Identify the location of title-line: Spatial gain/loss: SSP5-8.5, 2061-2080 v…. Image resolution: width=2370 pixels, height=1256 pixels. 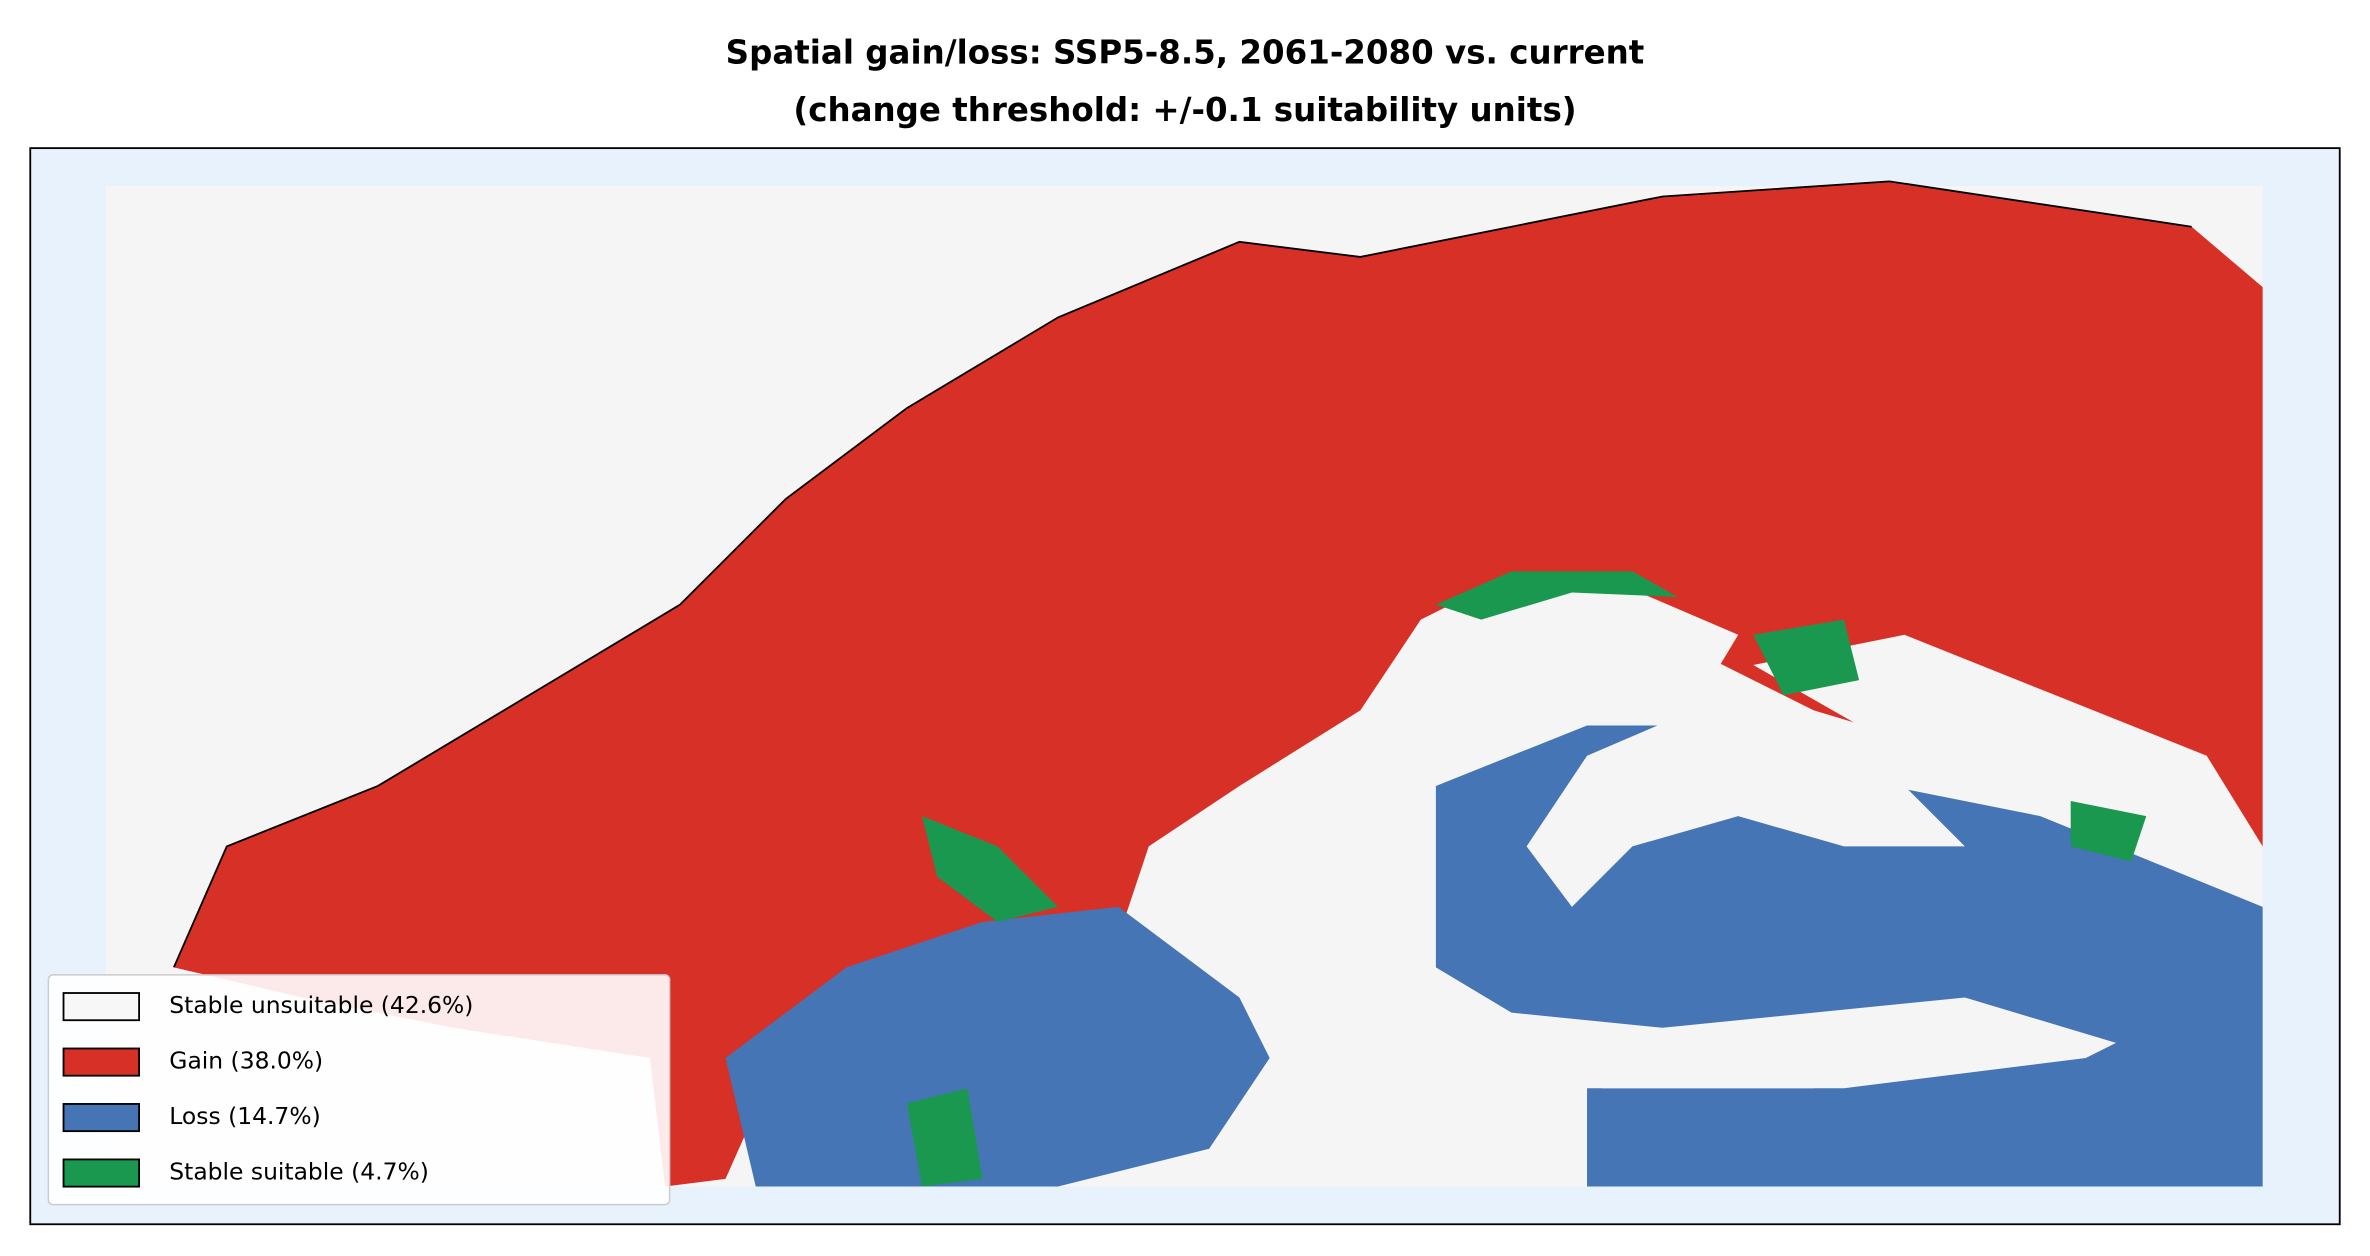
(1185, 52).